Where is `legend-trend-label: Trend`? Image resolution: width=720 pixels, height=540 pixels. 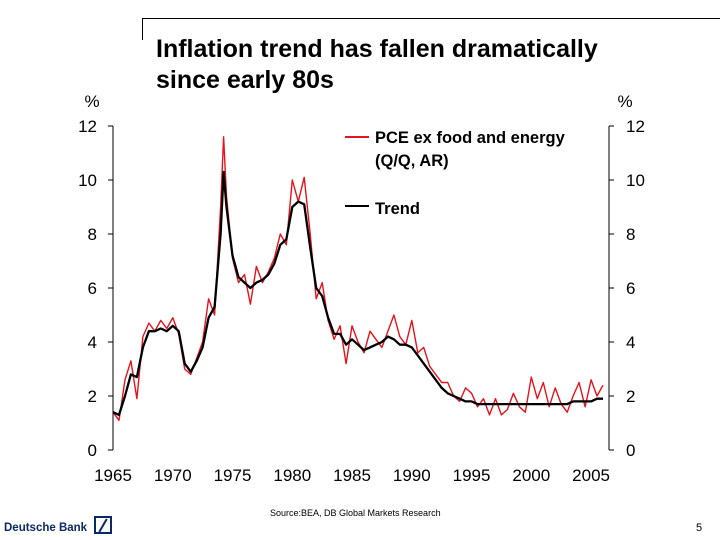 legend-trend-label: Trend is located at coordinates (397, 209).